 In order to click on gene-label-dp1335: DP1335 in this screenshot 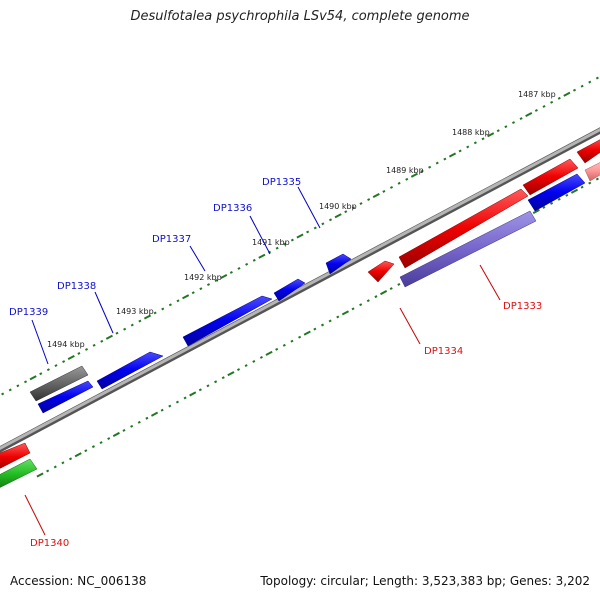, I will do `click(281, 182)`.